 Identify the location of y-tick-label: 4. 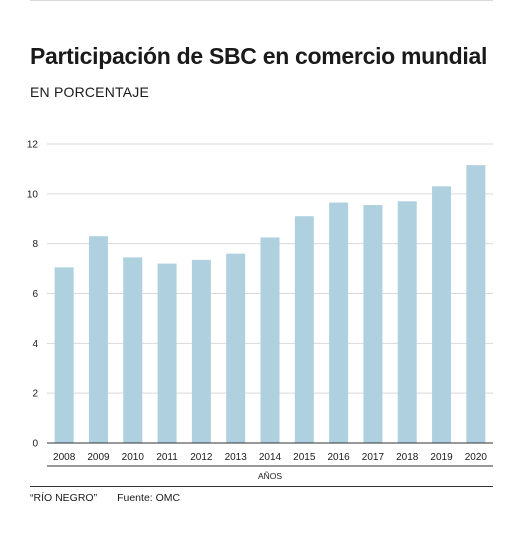
(35, 344).